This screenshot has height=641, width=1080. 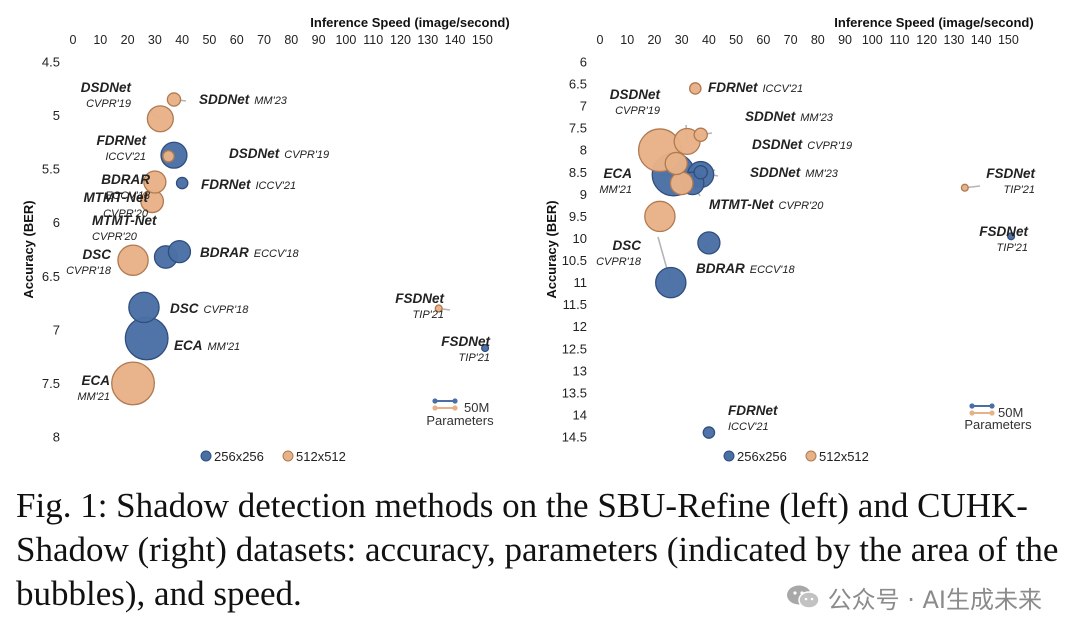 I want to click on venue-name: CVPR'19, so click(x=637, y=111).